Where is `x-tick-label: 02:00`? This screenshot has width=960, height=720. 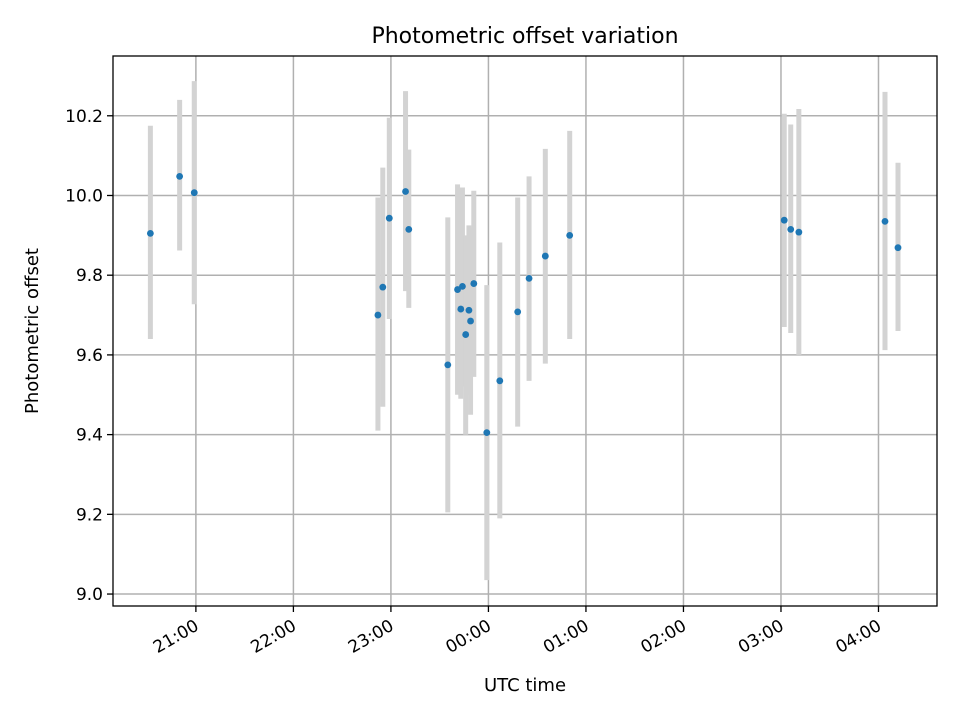
x-tick-label: 02:00 is located at coordinates (664, 637).